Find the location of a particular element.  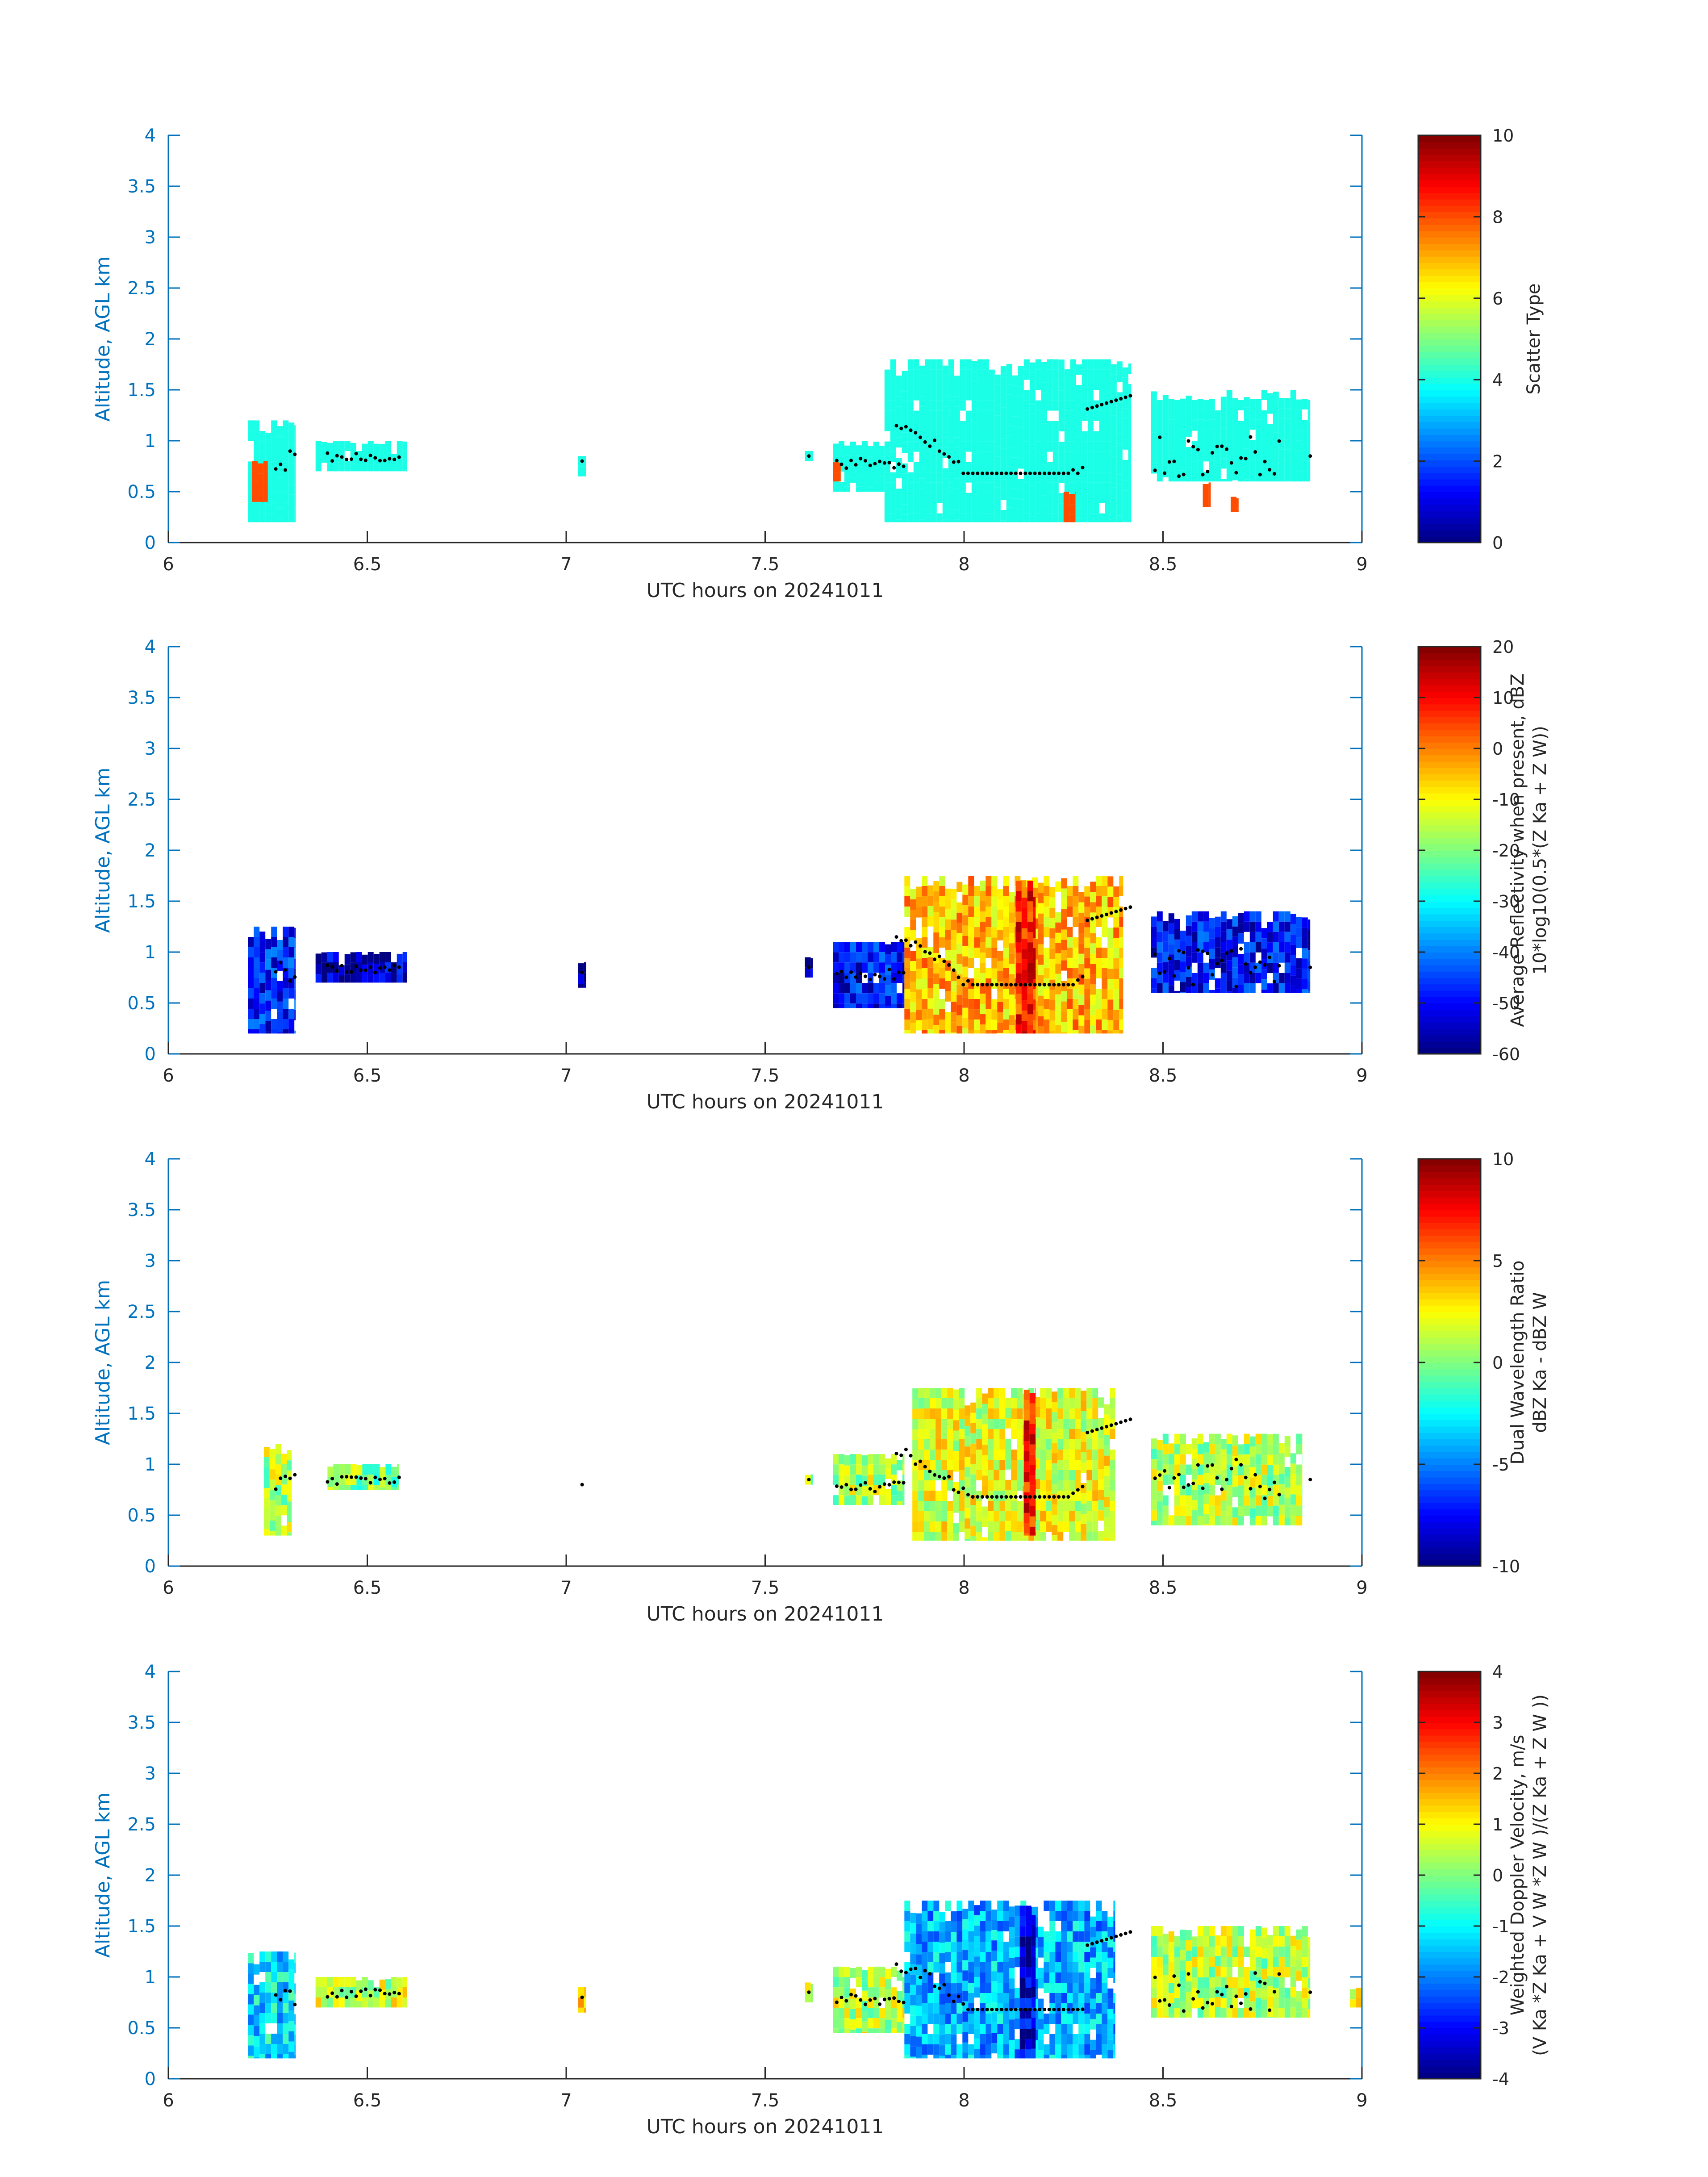

y-tick-label: 2.5 is located at coordinates (141, 800).